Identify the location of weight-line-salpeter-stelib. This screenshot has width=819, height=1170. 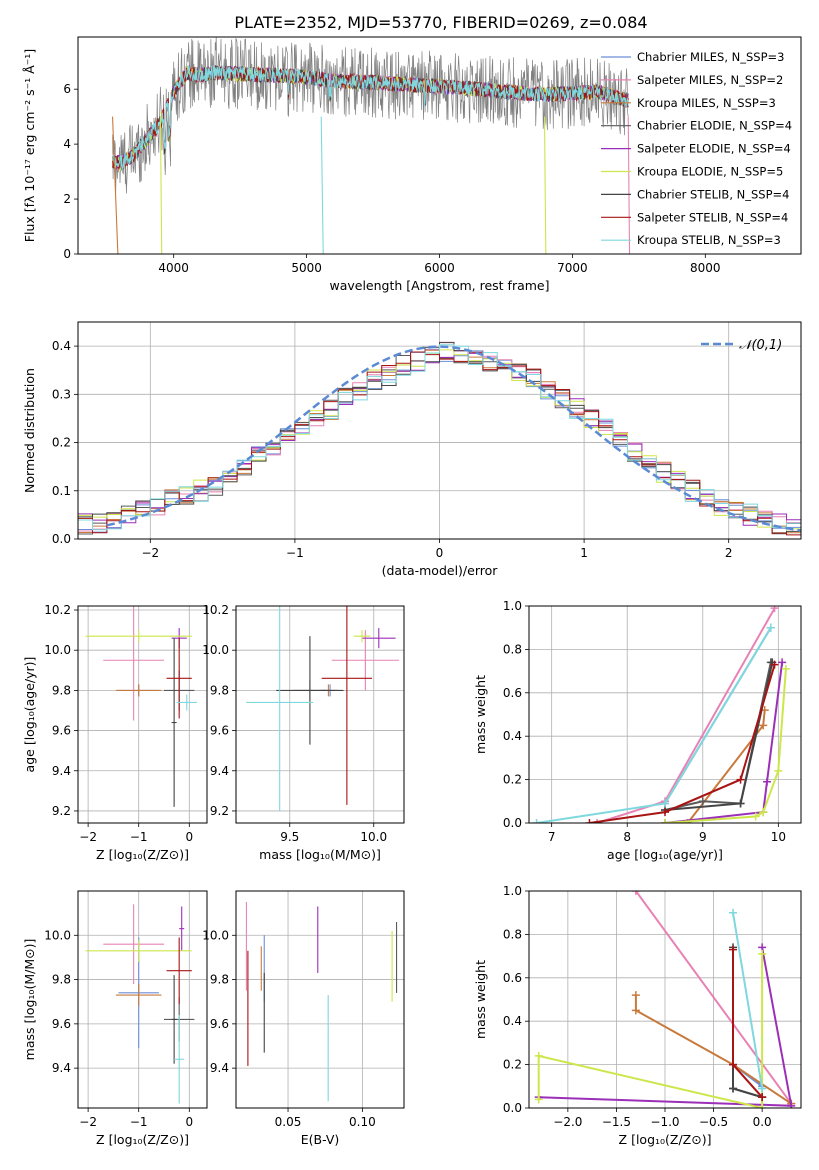
(682, 743).